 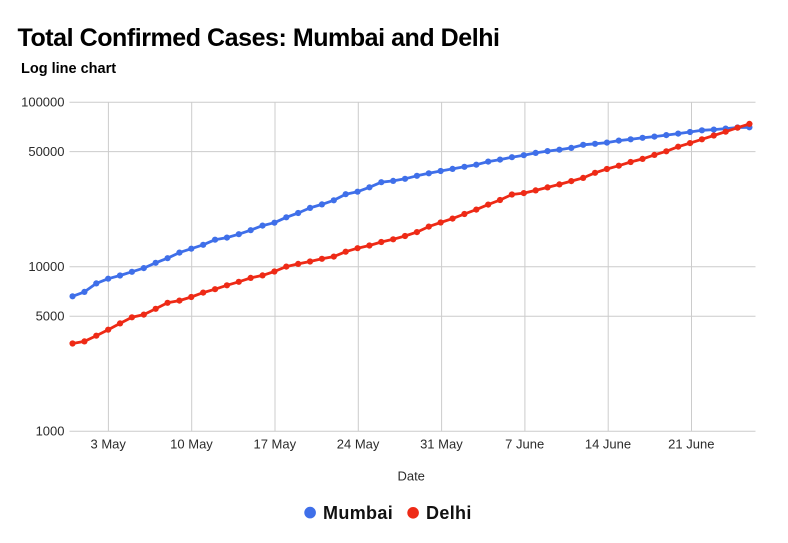 What do you see at coordinates (358, 513) in the screenshot?
I see `svg-text: Mumbai` at bounding box center [358, 513].